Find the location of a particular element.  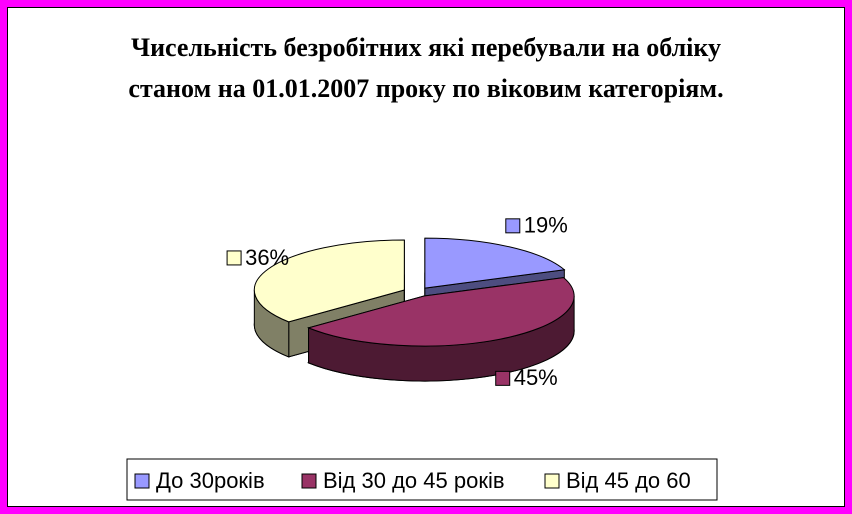

data-label: 36% is located at coordinates (267, 257).